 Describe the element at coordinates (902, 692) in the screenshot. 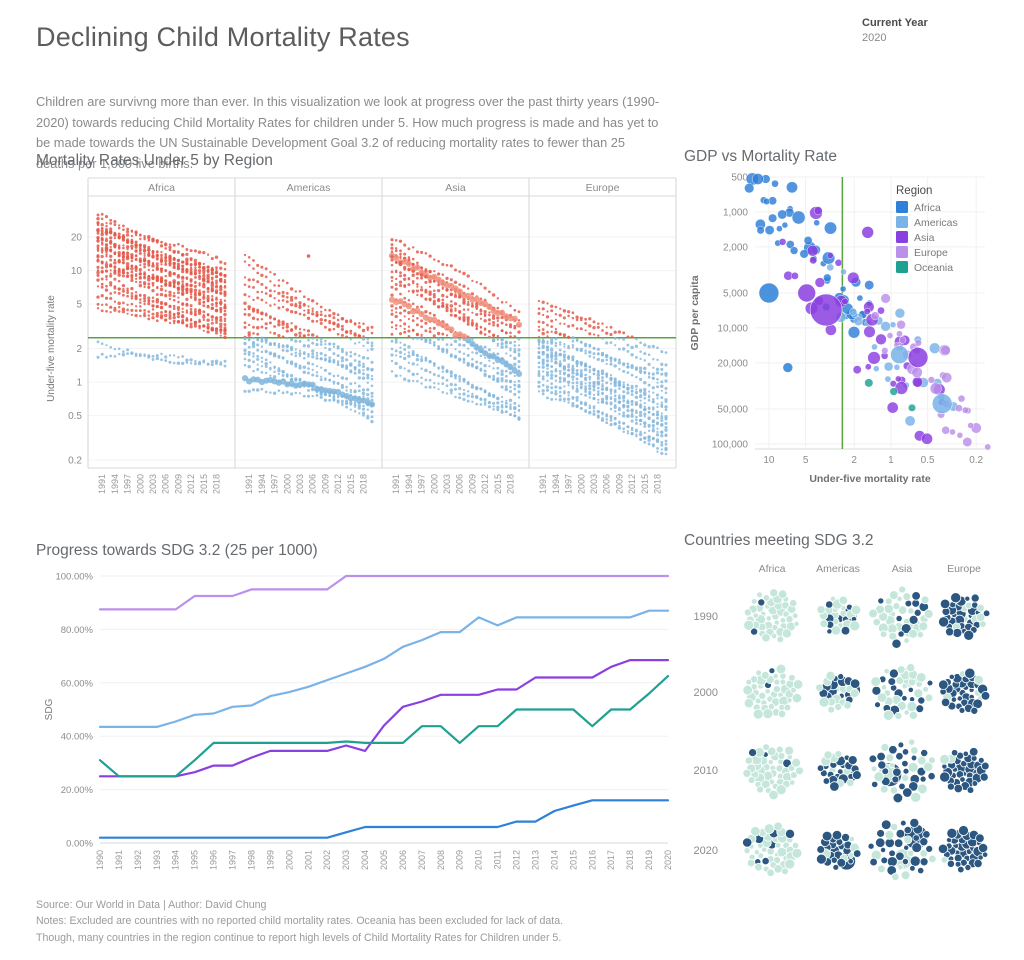

I see `c4-cluster-asia-2000` at that location.